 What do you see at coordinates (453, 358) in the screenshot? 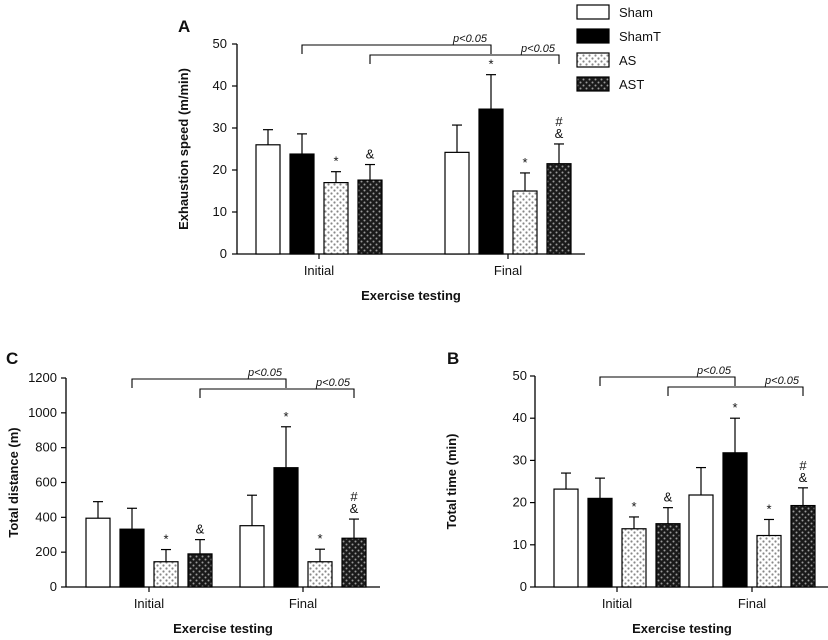
I see `panel-letter: B` at bounding box center [453, 358].